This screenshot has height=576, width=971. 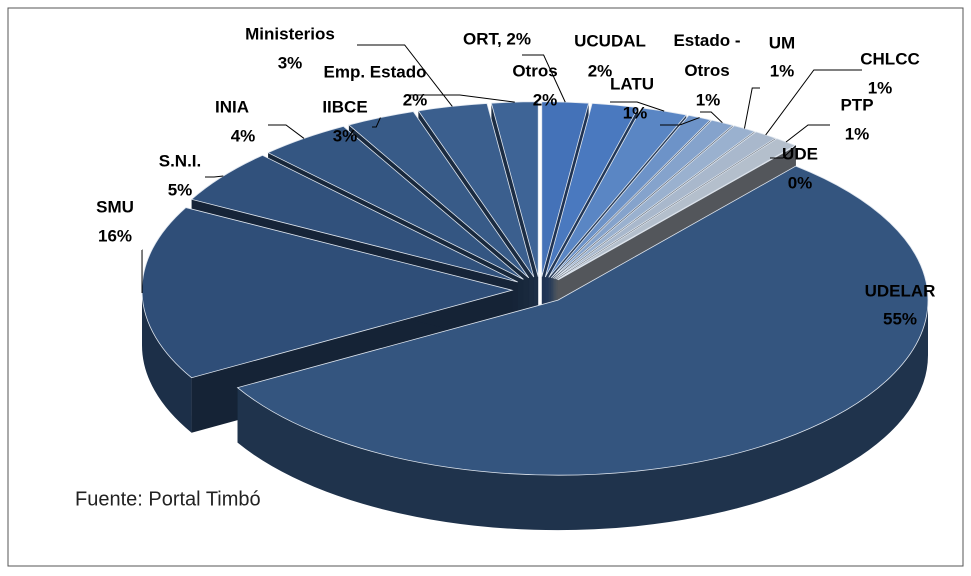 I want to click on category-label-line: Otros, so click(x=706, y=70).